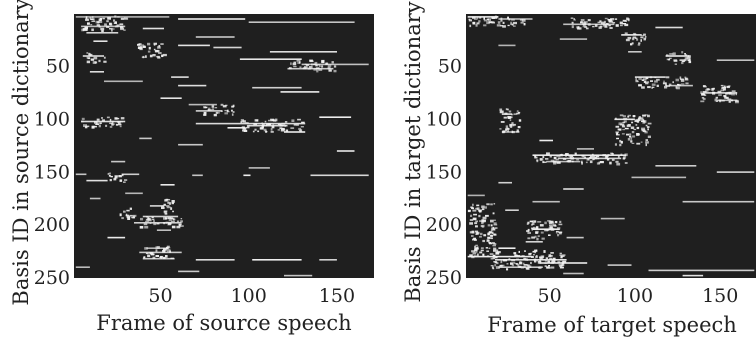 This screenshot has height=341, width=756. What do you see at coordinates (550, 296) in the screenshot?
I see `x-tick-label: 50` at bounding box center [550, 296].